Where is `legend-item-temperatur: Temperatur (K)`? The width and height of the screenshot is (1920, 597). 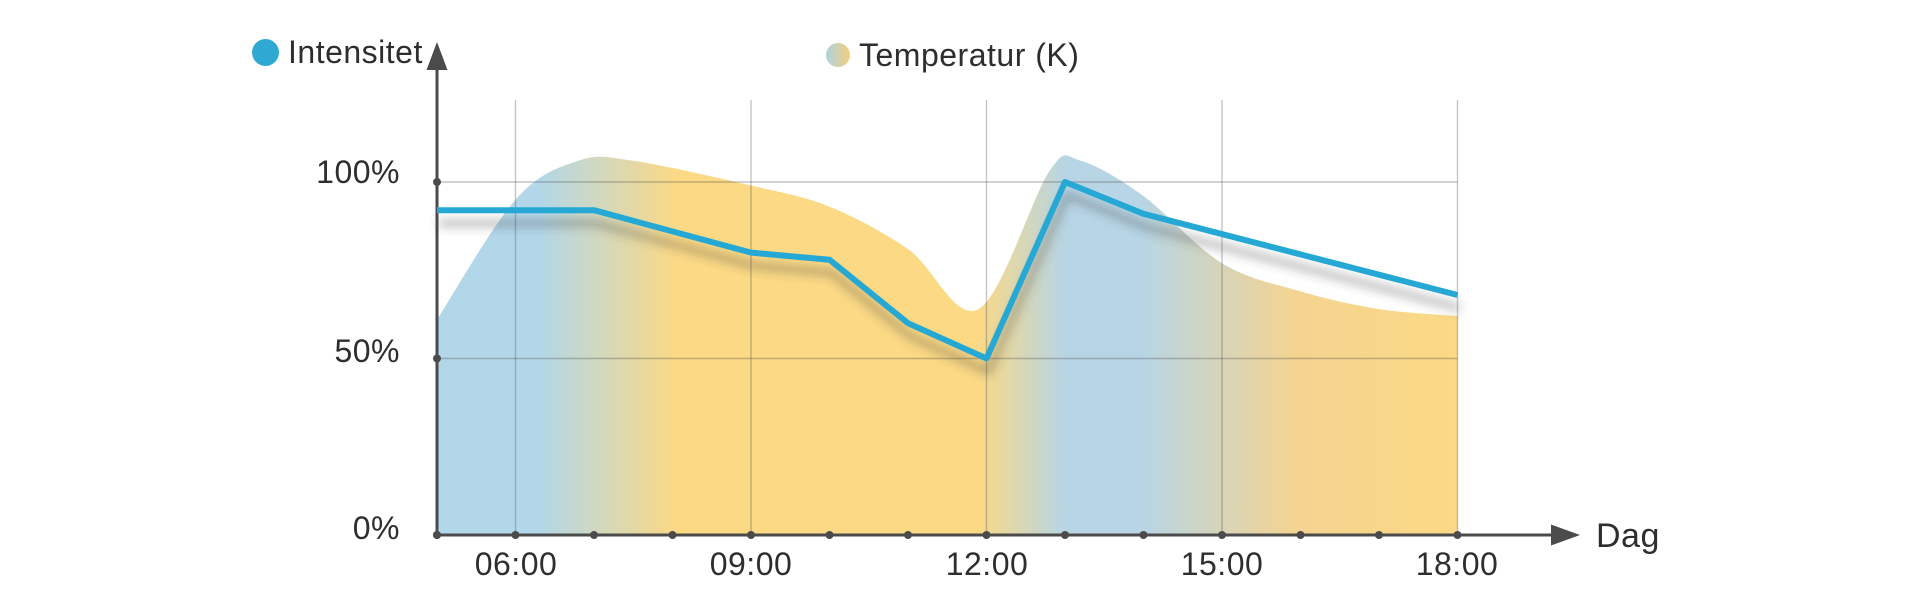 legend-item-temperatur: Temperatur (K) is located at coordinates (952, 55).